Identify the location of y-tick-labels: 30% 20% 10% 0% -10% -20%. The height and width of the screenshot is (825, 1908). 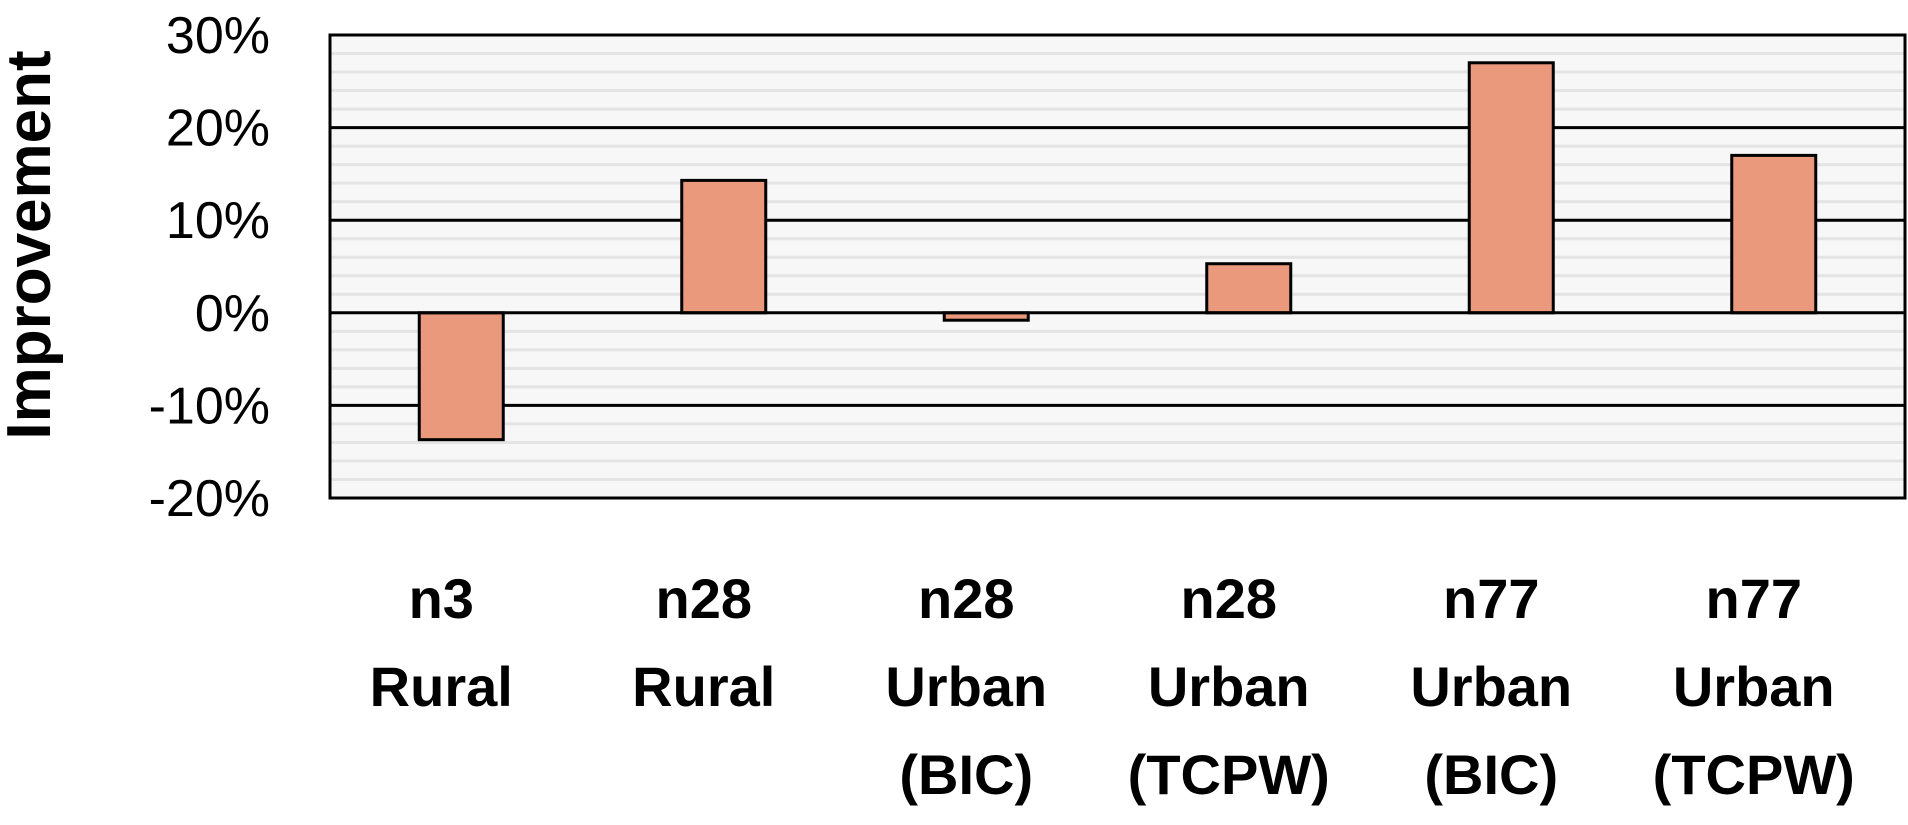
(209, 267).